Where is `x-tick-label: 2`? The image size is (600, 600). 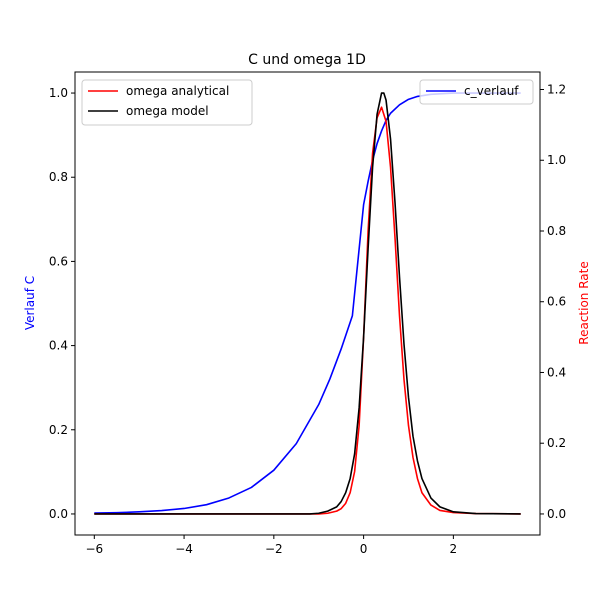 x-tick-label: 2 is located at coordinates (454, 549).